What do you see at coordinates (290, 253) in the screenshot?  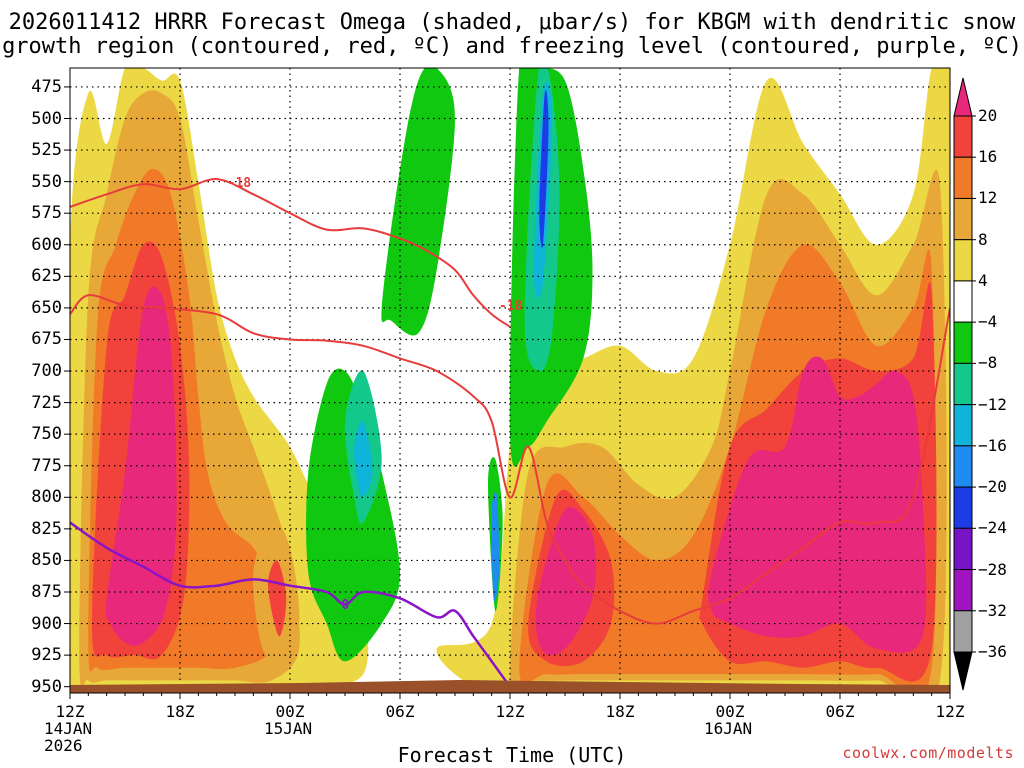 I see `dgz-upper-contour` at bounding box center [290, 253].